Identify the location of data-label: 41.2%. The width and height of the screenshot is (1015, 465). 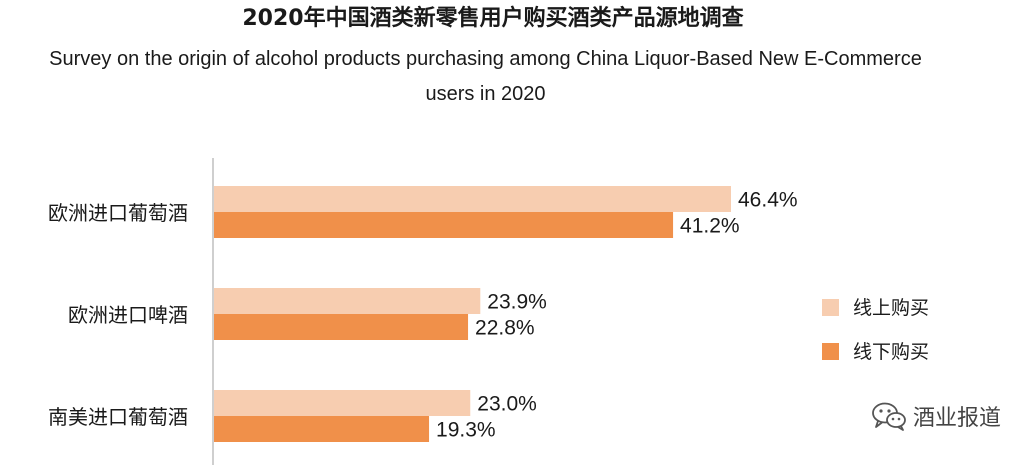
(710, 226).